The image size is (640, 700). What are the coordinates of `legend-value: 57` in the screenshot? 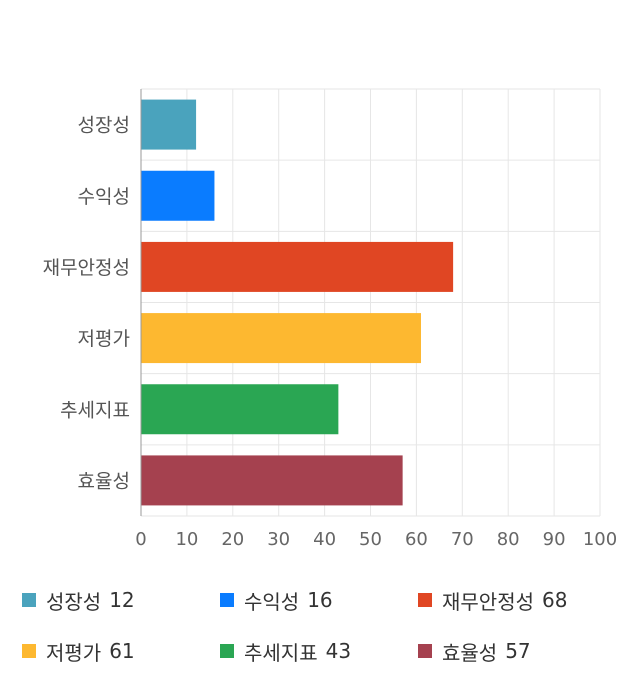 It's located at (518, 651).